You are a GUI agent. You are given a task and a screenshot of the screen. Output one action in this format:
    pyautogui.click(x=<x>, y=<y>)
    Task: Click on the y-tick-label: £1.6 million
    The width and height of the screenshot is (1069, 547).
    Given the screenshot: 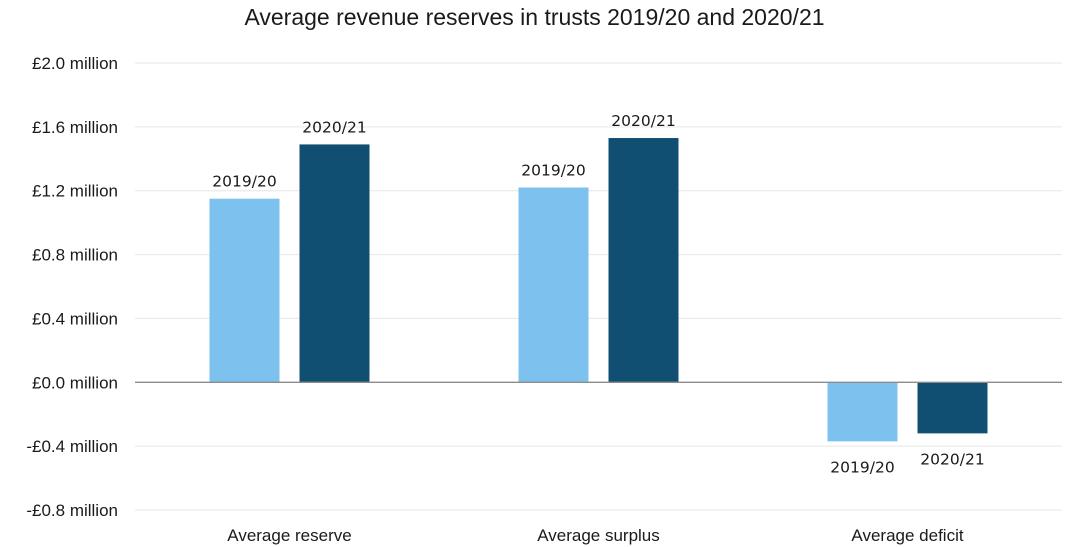 What is the action you would take?
    pyautogui.click(x=75, y=127)
    